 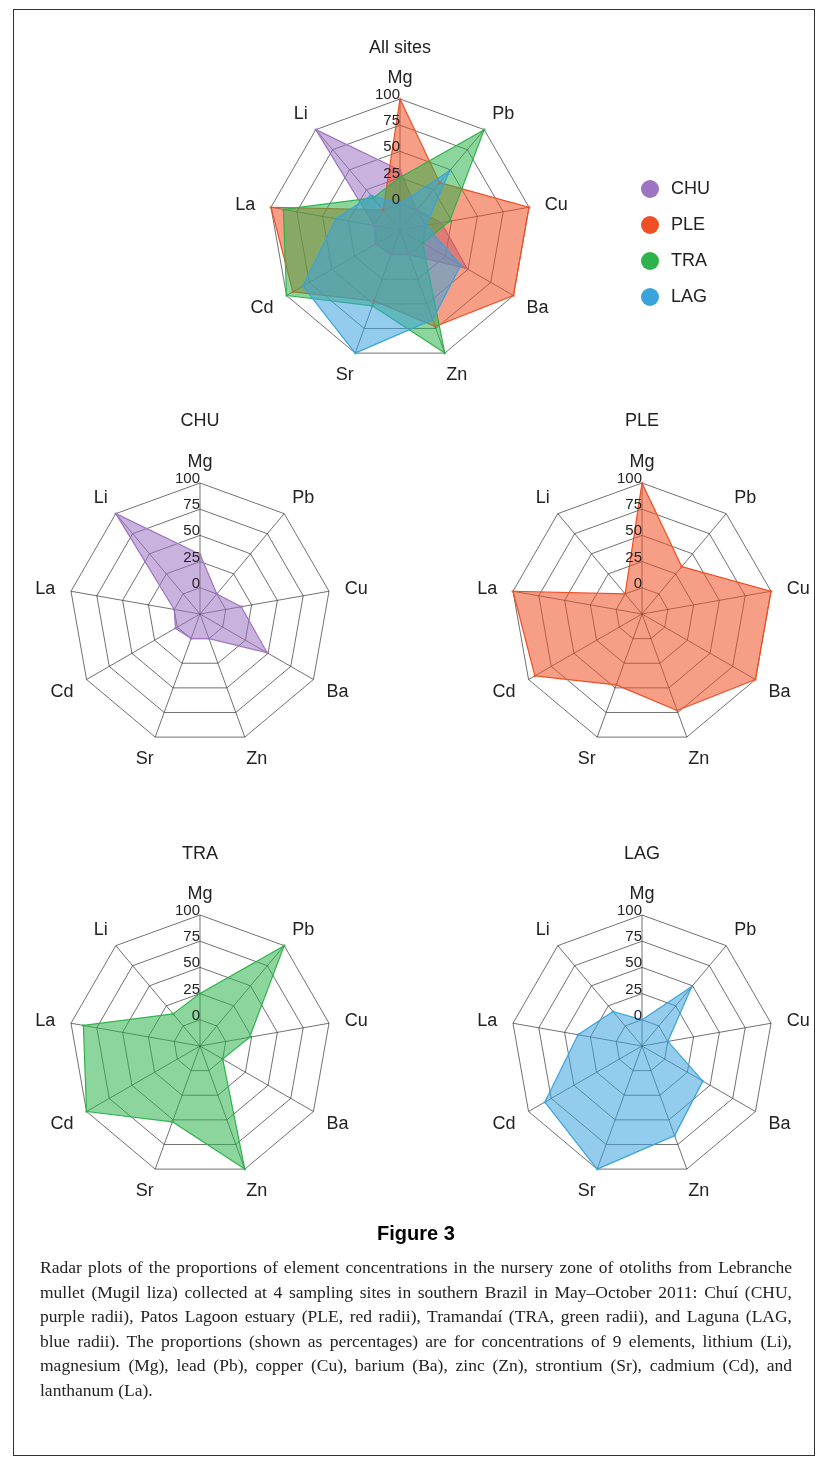 What do you see at coordinates (642, 853) in the screenshot?
I see `chart-title: LAG` at bounding box center [642, 853].